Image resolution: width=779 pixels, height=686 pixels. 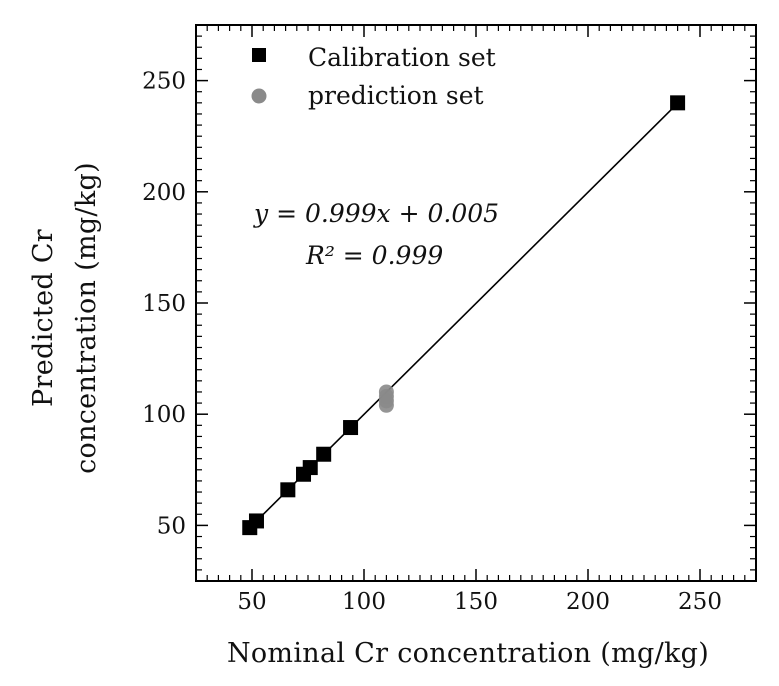 What do you see at coordinates (164, 193) in the screenshot?
I see `y-tick-label: 200` at bounding box center [164, 193].